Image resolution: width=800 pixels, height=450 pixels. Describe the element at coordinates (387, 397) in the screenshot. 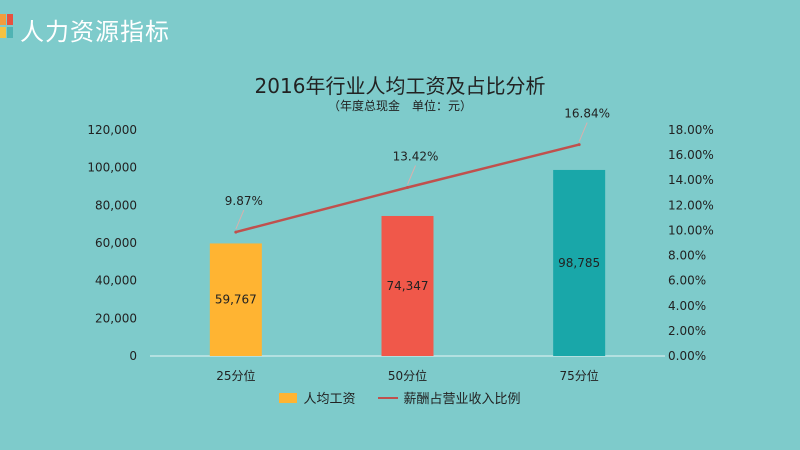

I see `legend-swatch-line` at that location.